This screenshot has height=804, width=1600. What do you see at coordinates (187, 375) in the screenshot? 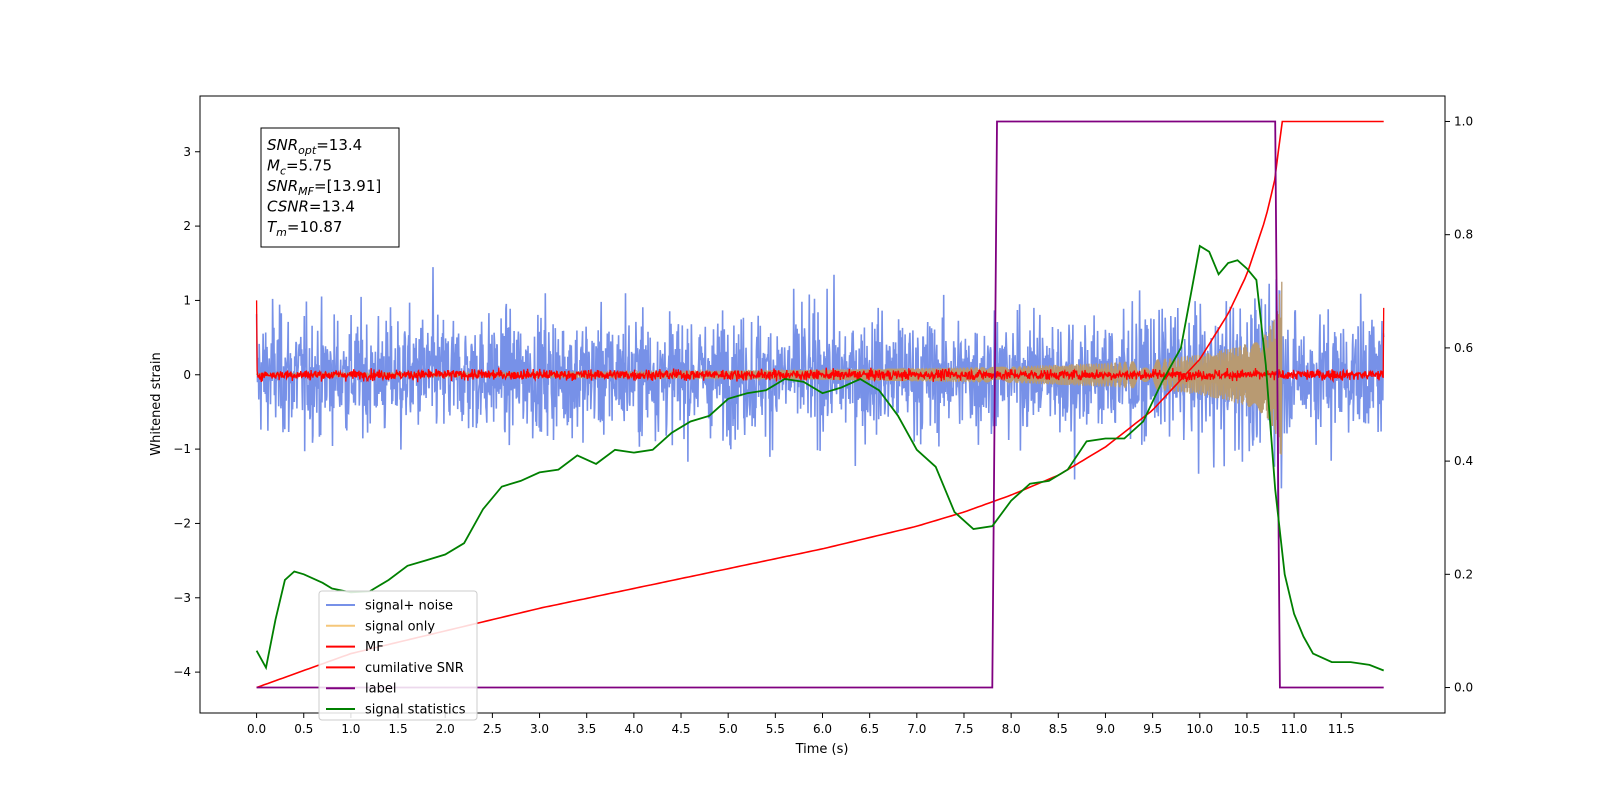
I see `y-tick-label: 0` at bounding box center [187, 375].